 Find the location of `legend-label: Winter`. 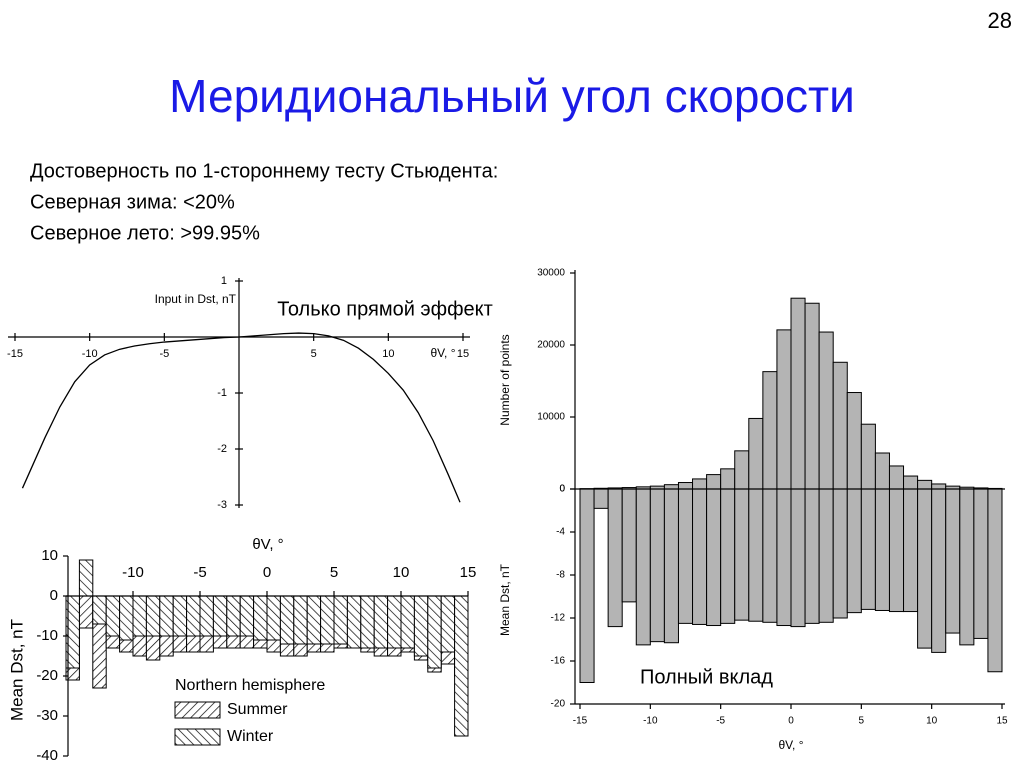

legend-label: Winter is located at coordinates (250, 736).